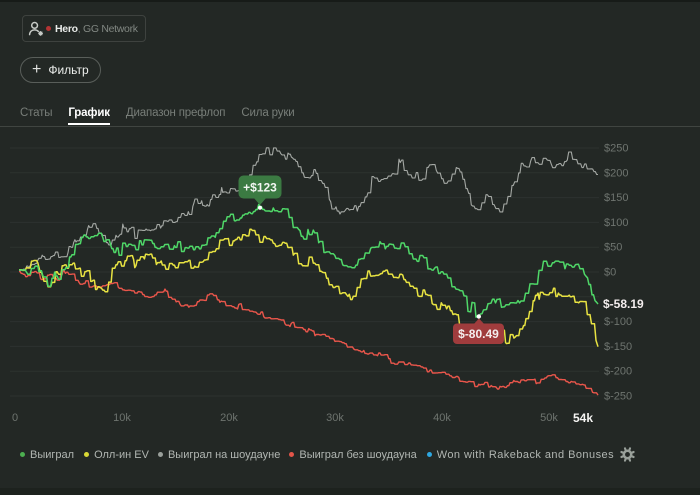 The width and height of the screenshot is (700, 495). Describe the element at coordinates (616, 149) in the screenshot. I see `svg-text: $250` at that location.